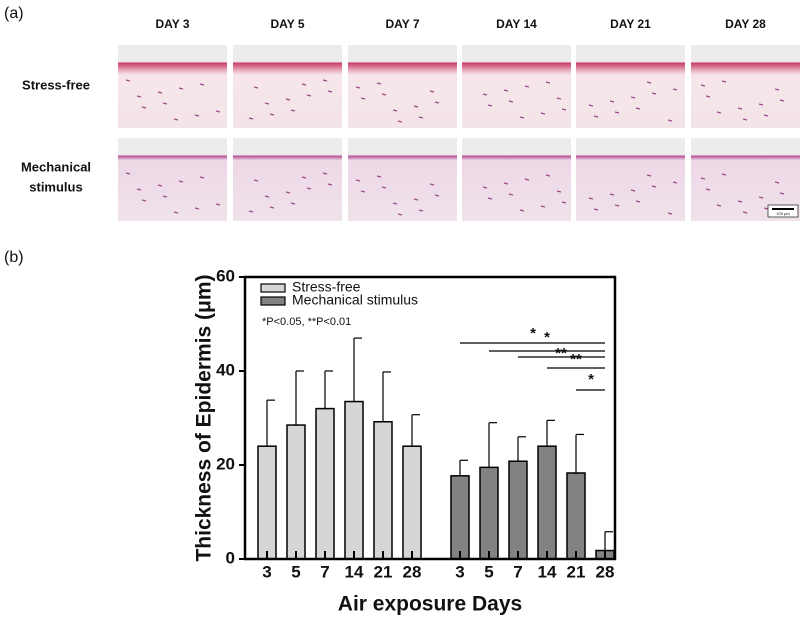  Describe the element at coordinates (295, 571) in the screenshot. I see `x-tick-label: 5` at that location.